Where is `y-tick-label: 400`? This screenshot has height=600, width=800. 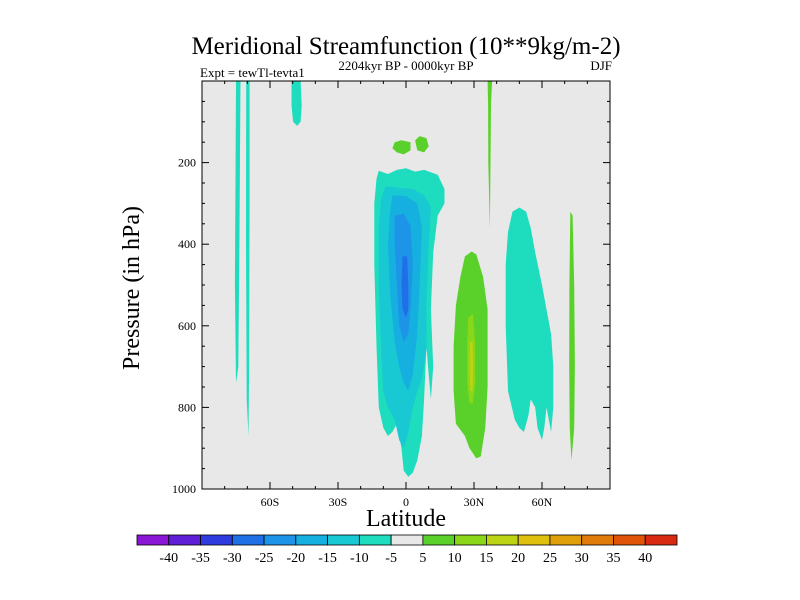 y-tick-label: 400 is located at coordinates (187, 244).